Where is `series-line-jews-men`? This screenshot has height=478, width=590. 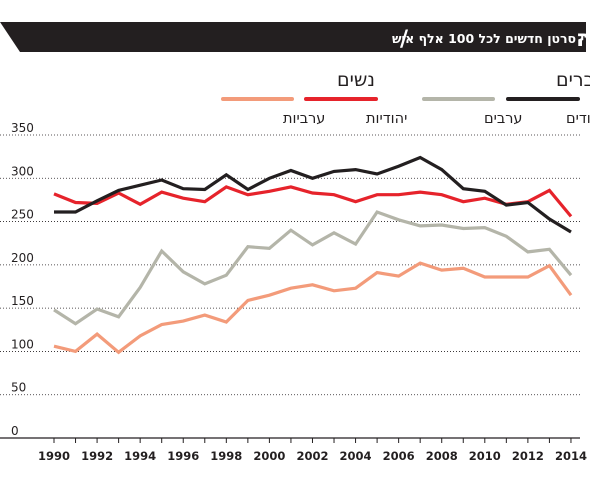 series-line-jews-men is located at coordinates (313, 194).